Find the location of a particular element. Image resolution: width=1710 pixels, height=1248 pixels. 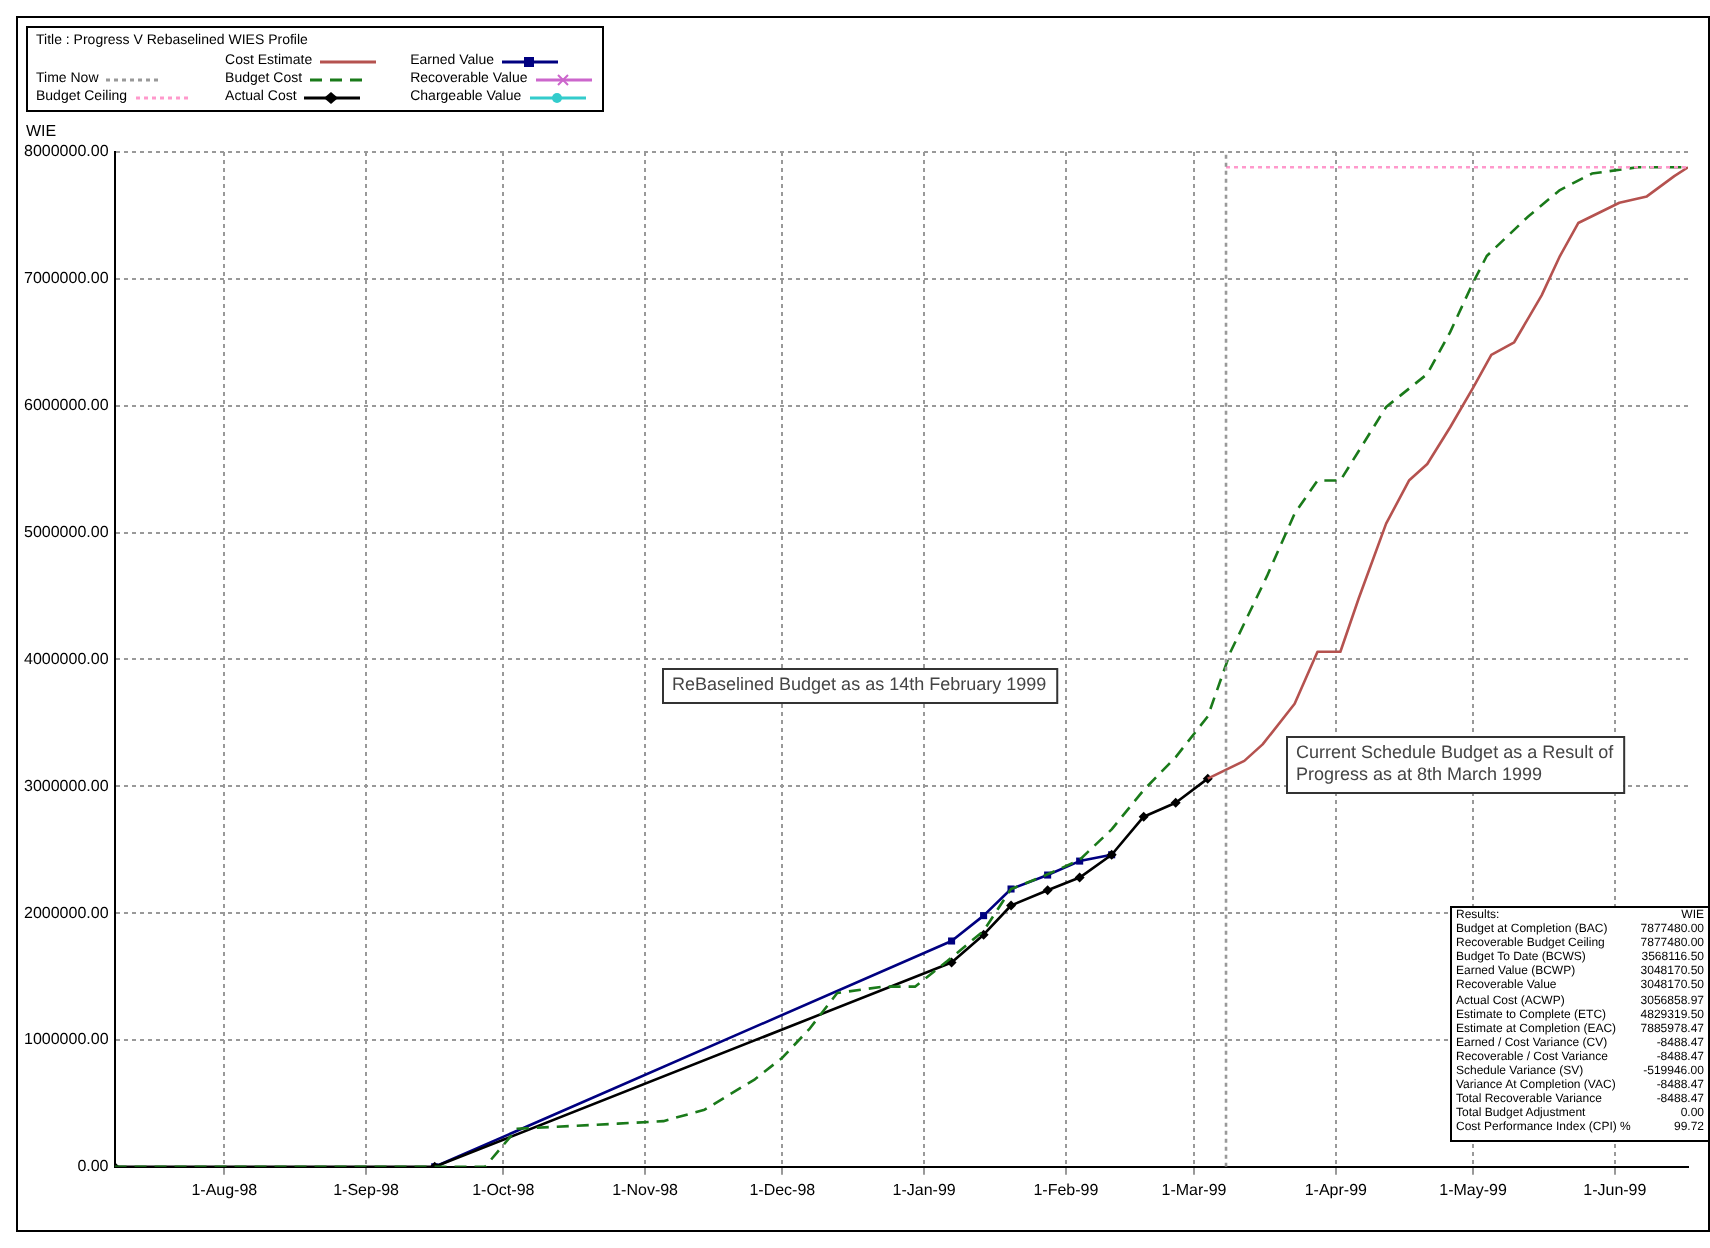

x-tick-label: 1-Sep-98 is located at coordinates (367, 1189).